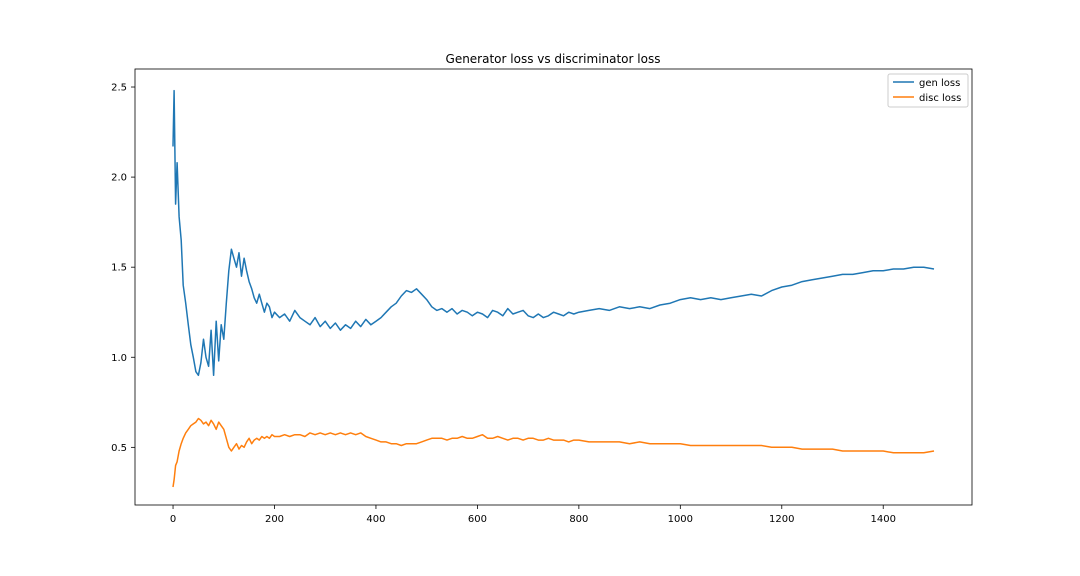 This screenshot has height=576, width=1080. Describe the element at coordinates (680, 519) in the screenshot. I see `x-tick-label: 1000` at that location.